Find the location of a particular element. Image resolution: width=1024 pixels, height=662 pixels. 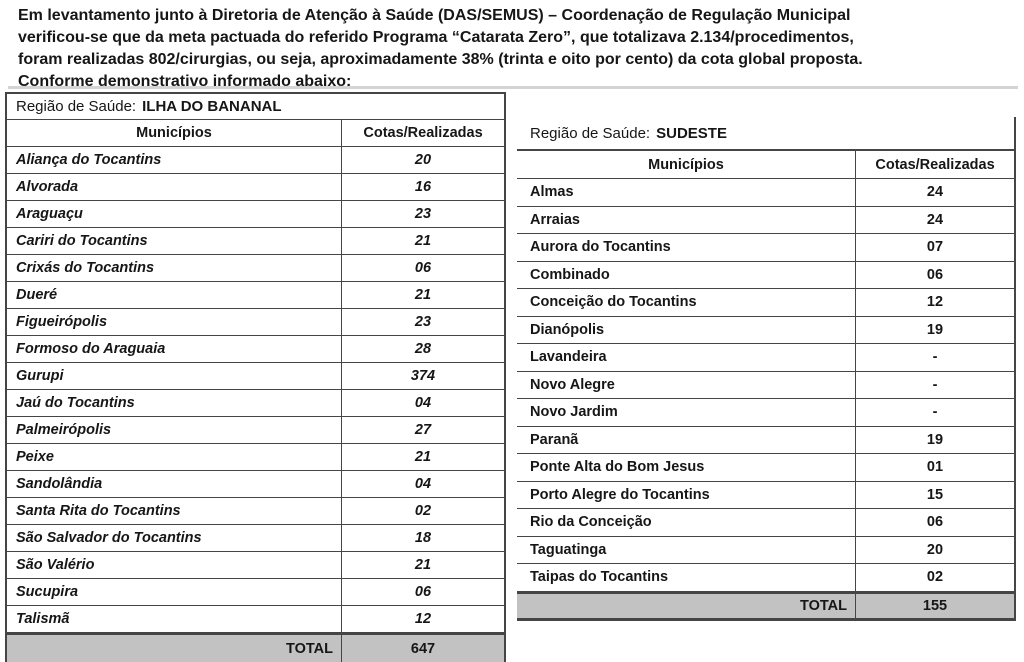

municipality-cell: Sandolândia is located at coordinates (59, 484).